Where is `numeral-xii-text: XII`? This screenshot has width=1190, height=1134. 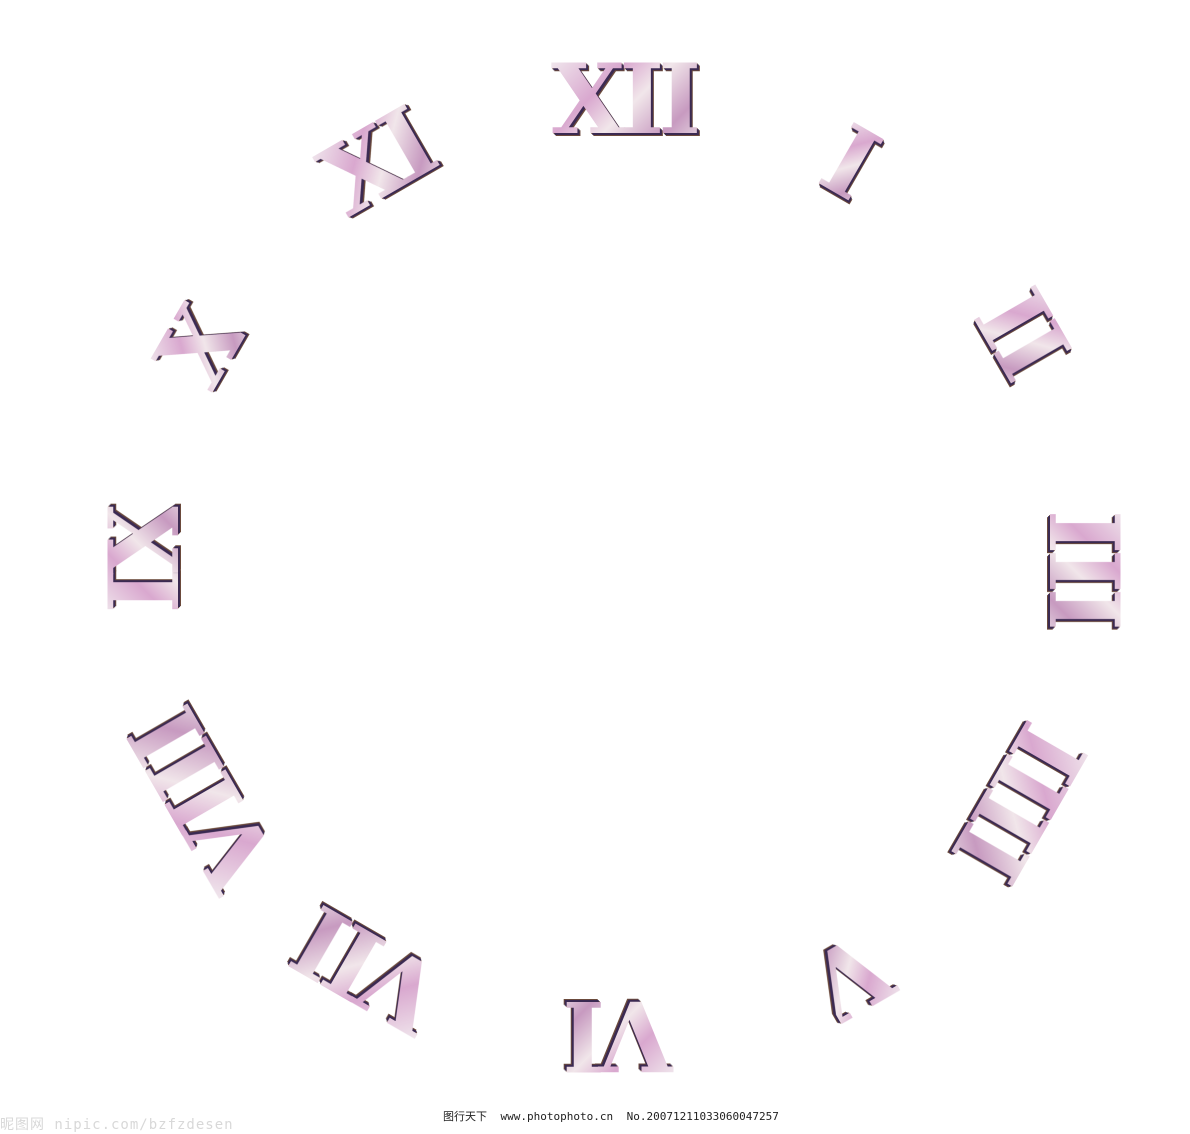 numeral-xii-text: XII is located at coordinates (626, 99).